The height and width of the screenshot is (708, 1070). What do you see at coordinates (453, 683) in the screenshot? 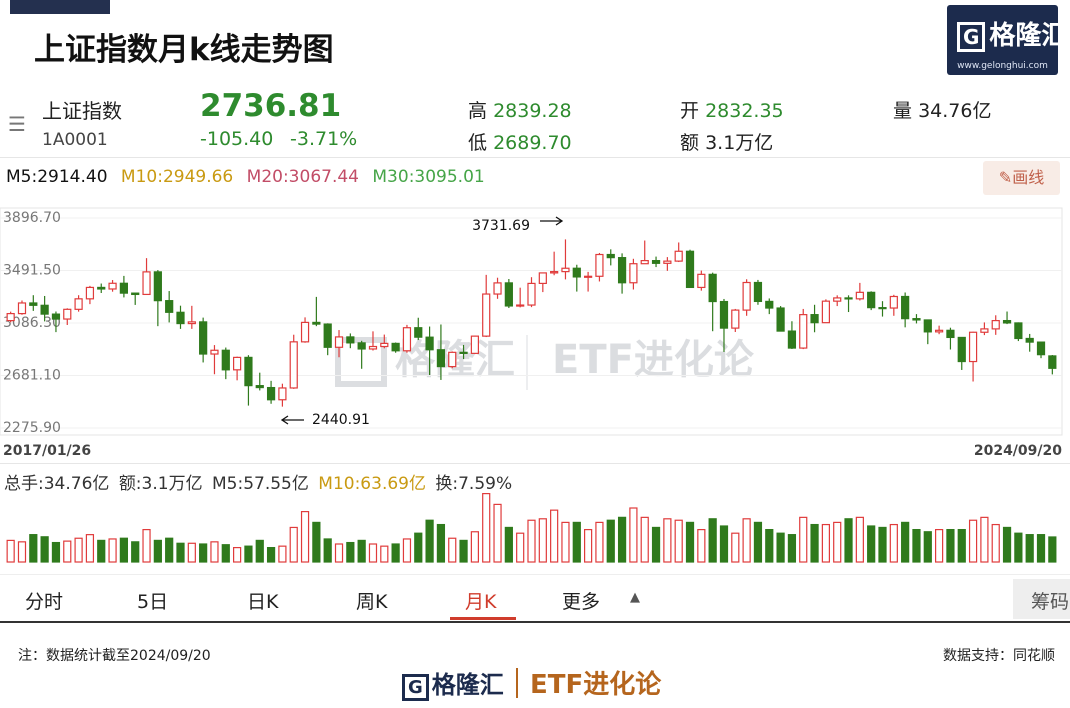
I see `footer-logo: G 格隆汇` at bounding box center [453, 683].